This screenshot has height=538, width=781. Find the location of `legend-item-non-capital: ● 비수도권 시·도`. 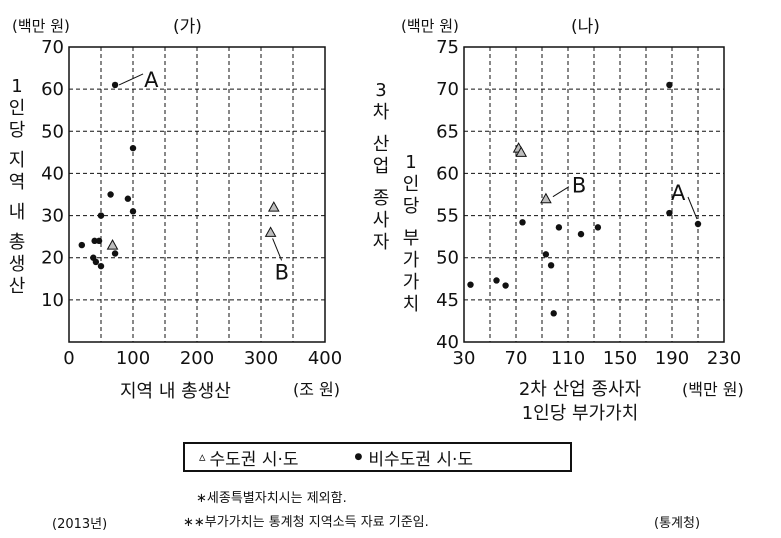

legend-item-non-capital: ● 비수도권 시·도 is located at coordinates (414, 457).